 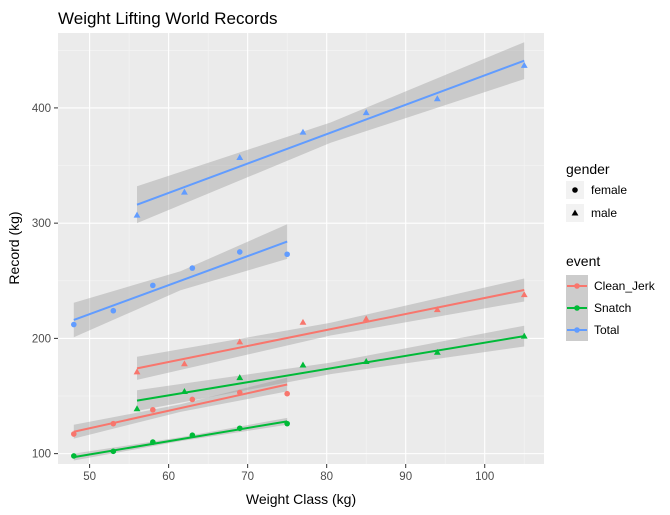 I want to click on y-tick-label: 200, so click(x=41, y=339).